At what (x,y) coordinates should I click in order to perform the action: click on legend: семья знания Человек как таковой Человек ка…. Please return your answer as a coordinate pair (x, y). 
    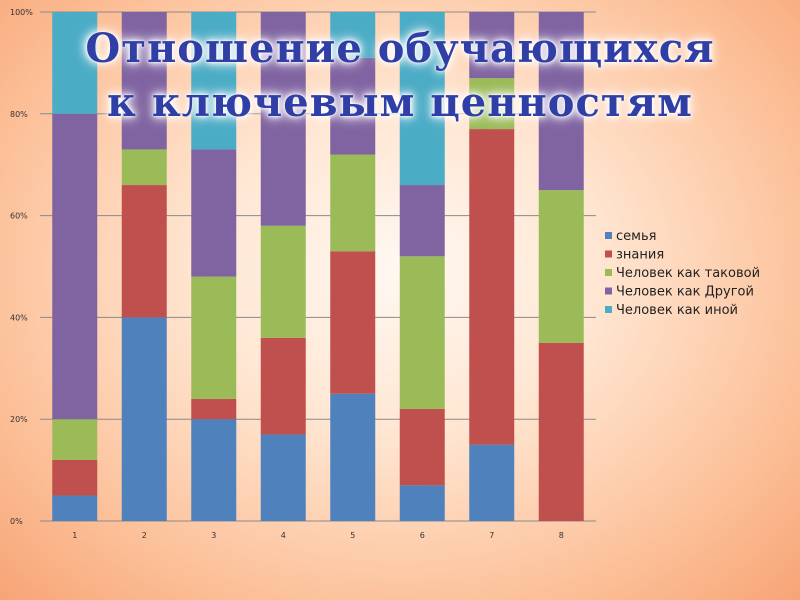
    Looking at the image, I should click on (682, 273).